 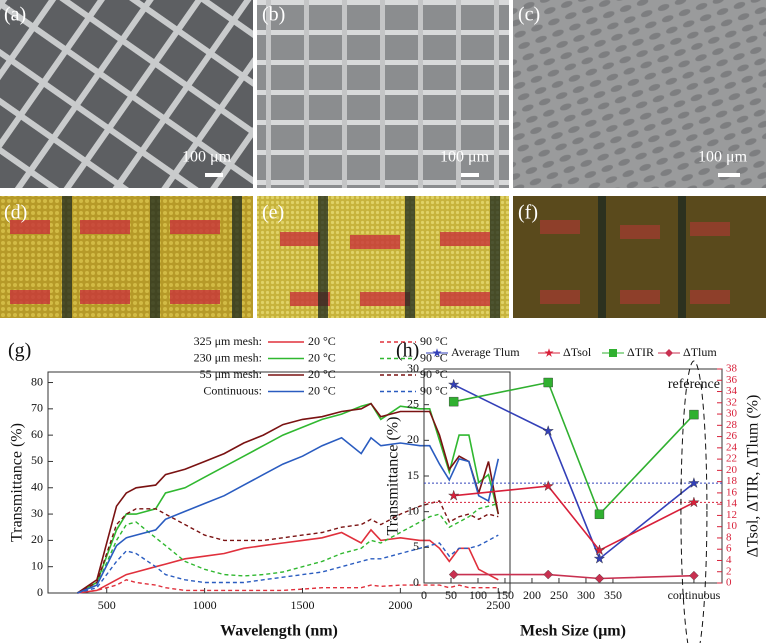 I want to click on annotation: reference, so click(x=694, y=384).